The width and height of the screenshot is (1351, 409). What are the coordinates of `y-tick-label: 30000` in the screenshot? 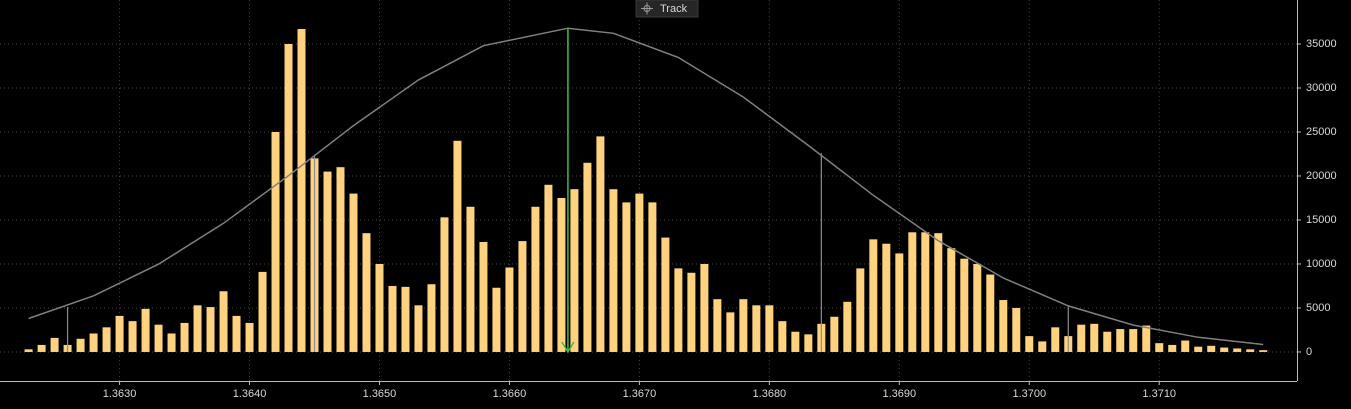 It's located at (1321, 88).